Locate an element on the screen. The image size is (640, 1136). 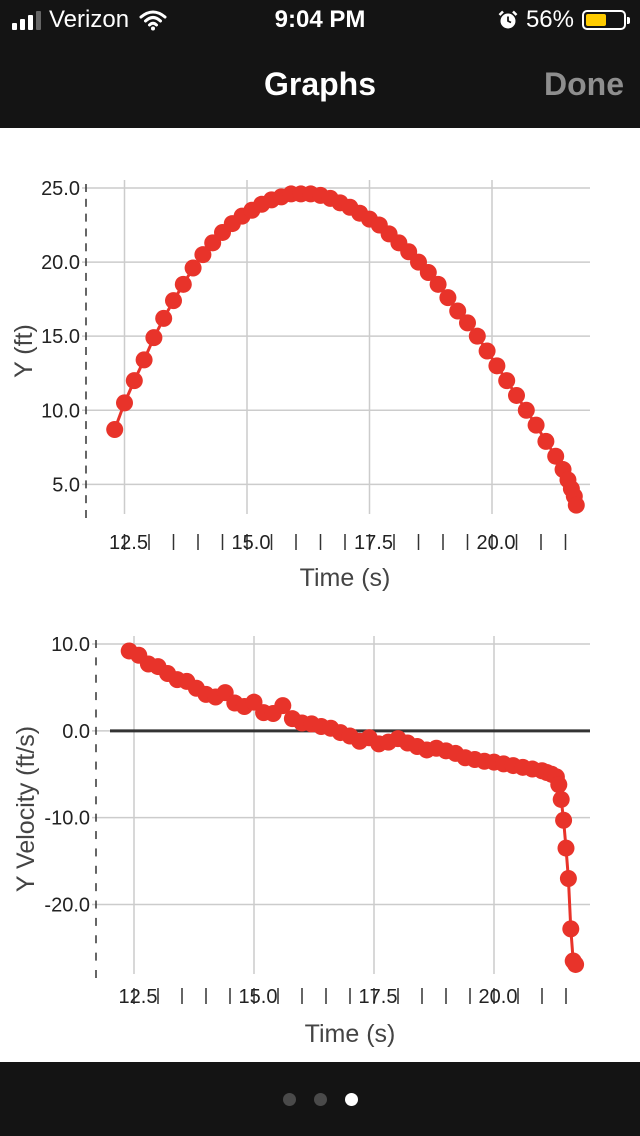
status-bar: Verizon 9:04 PM 56% is located at coordinates (320, 20).